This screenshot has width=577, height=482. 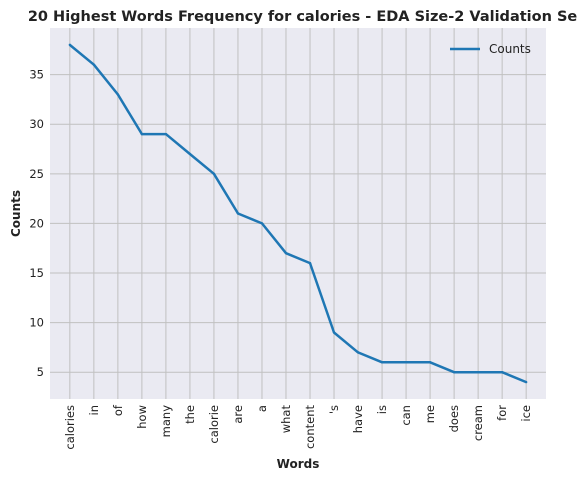 I want to click on y-tick-label: 20, so click(x=36, y=223).